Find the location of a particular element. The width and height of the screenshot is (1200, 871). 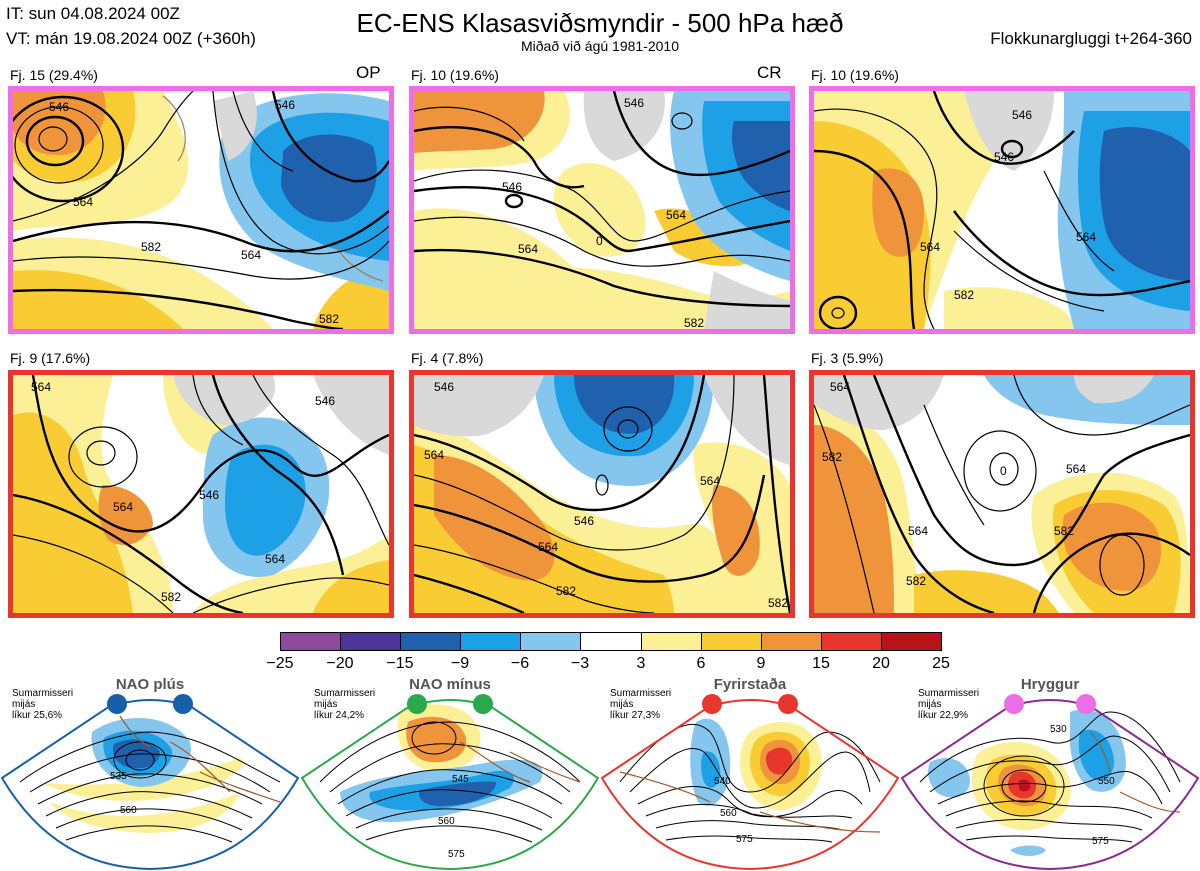

colorbar-tick: 25 is located at coordinates (941, 663).